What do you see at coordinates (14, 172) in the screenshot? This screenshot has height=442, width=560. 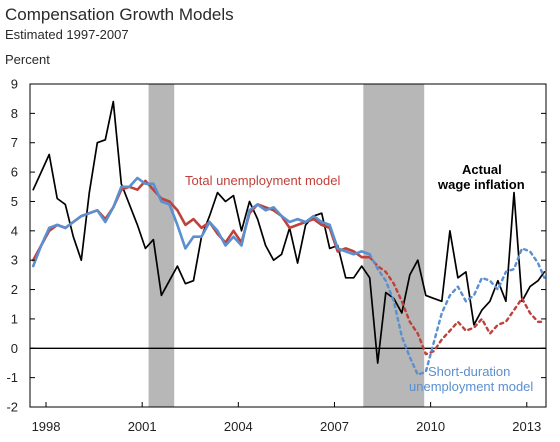 I see `y-tick-label: 6` at bounding box center [14, 172].